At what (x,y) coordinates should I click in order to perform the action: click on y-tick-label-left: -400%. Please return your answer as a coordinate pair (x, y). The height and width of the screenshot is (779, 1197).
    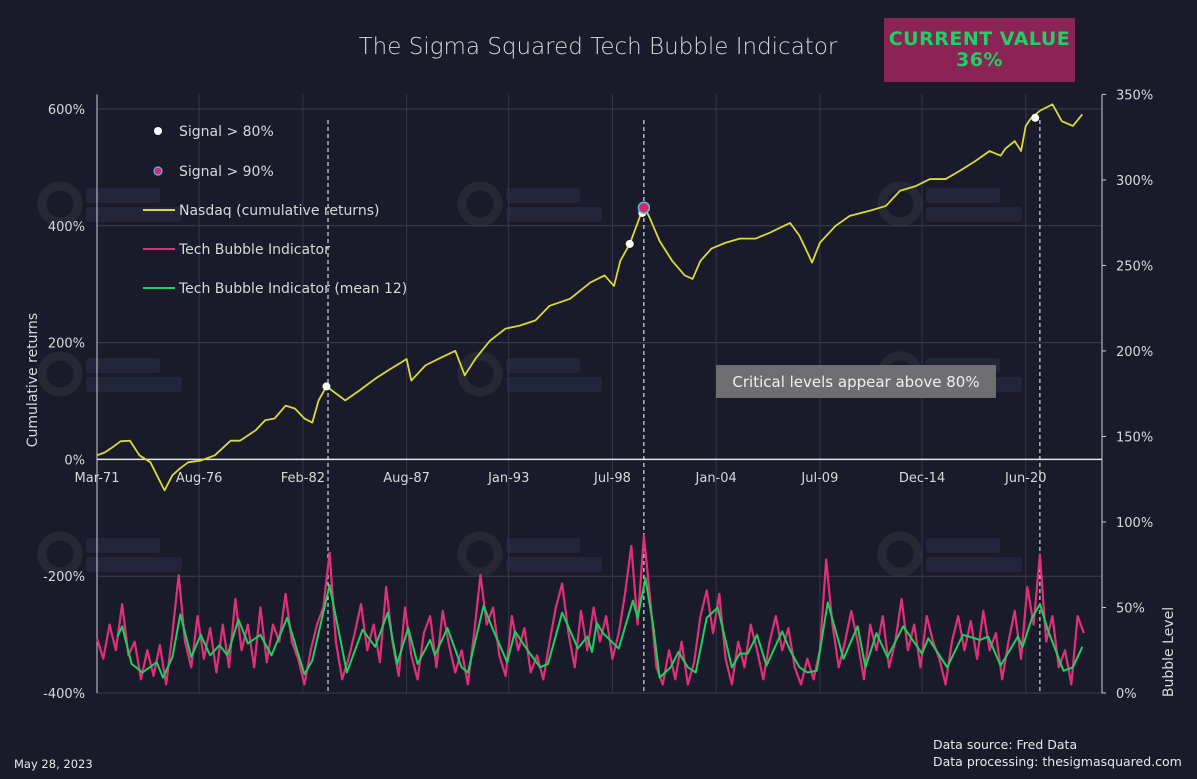
    Looking at the image, I should click on (64, 694).